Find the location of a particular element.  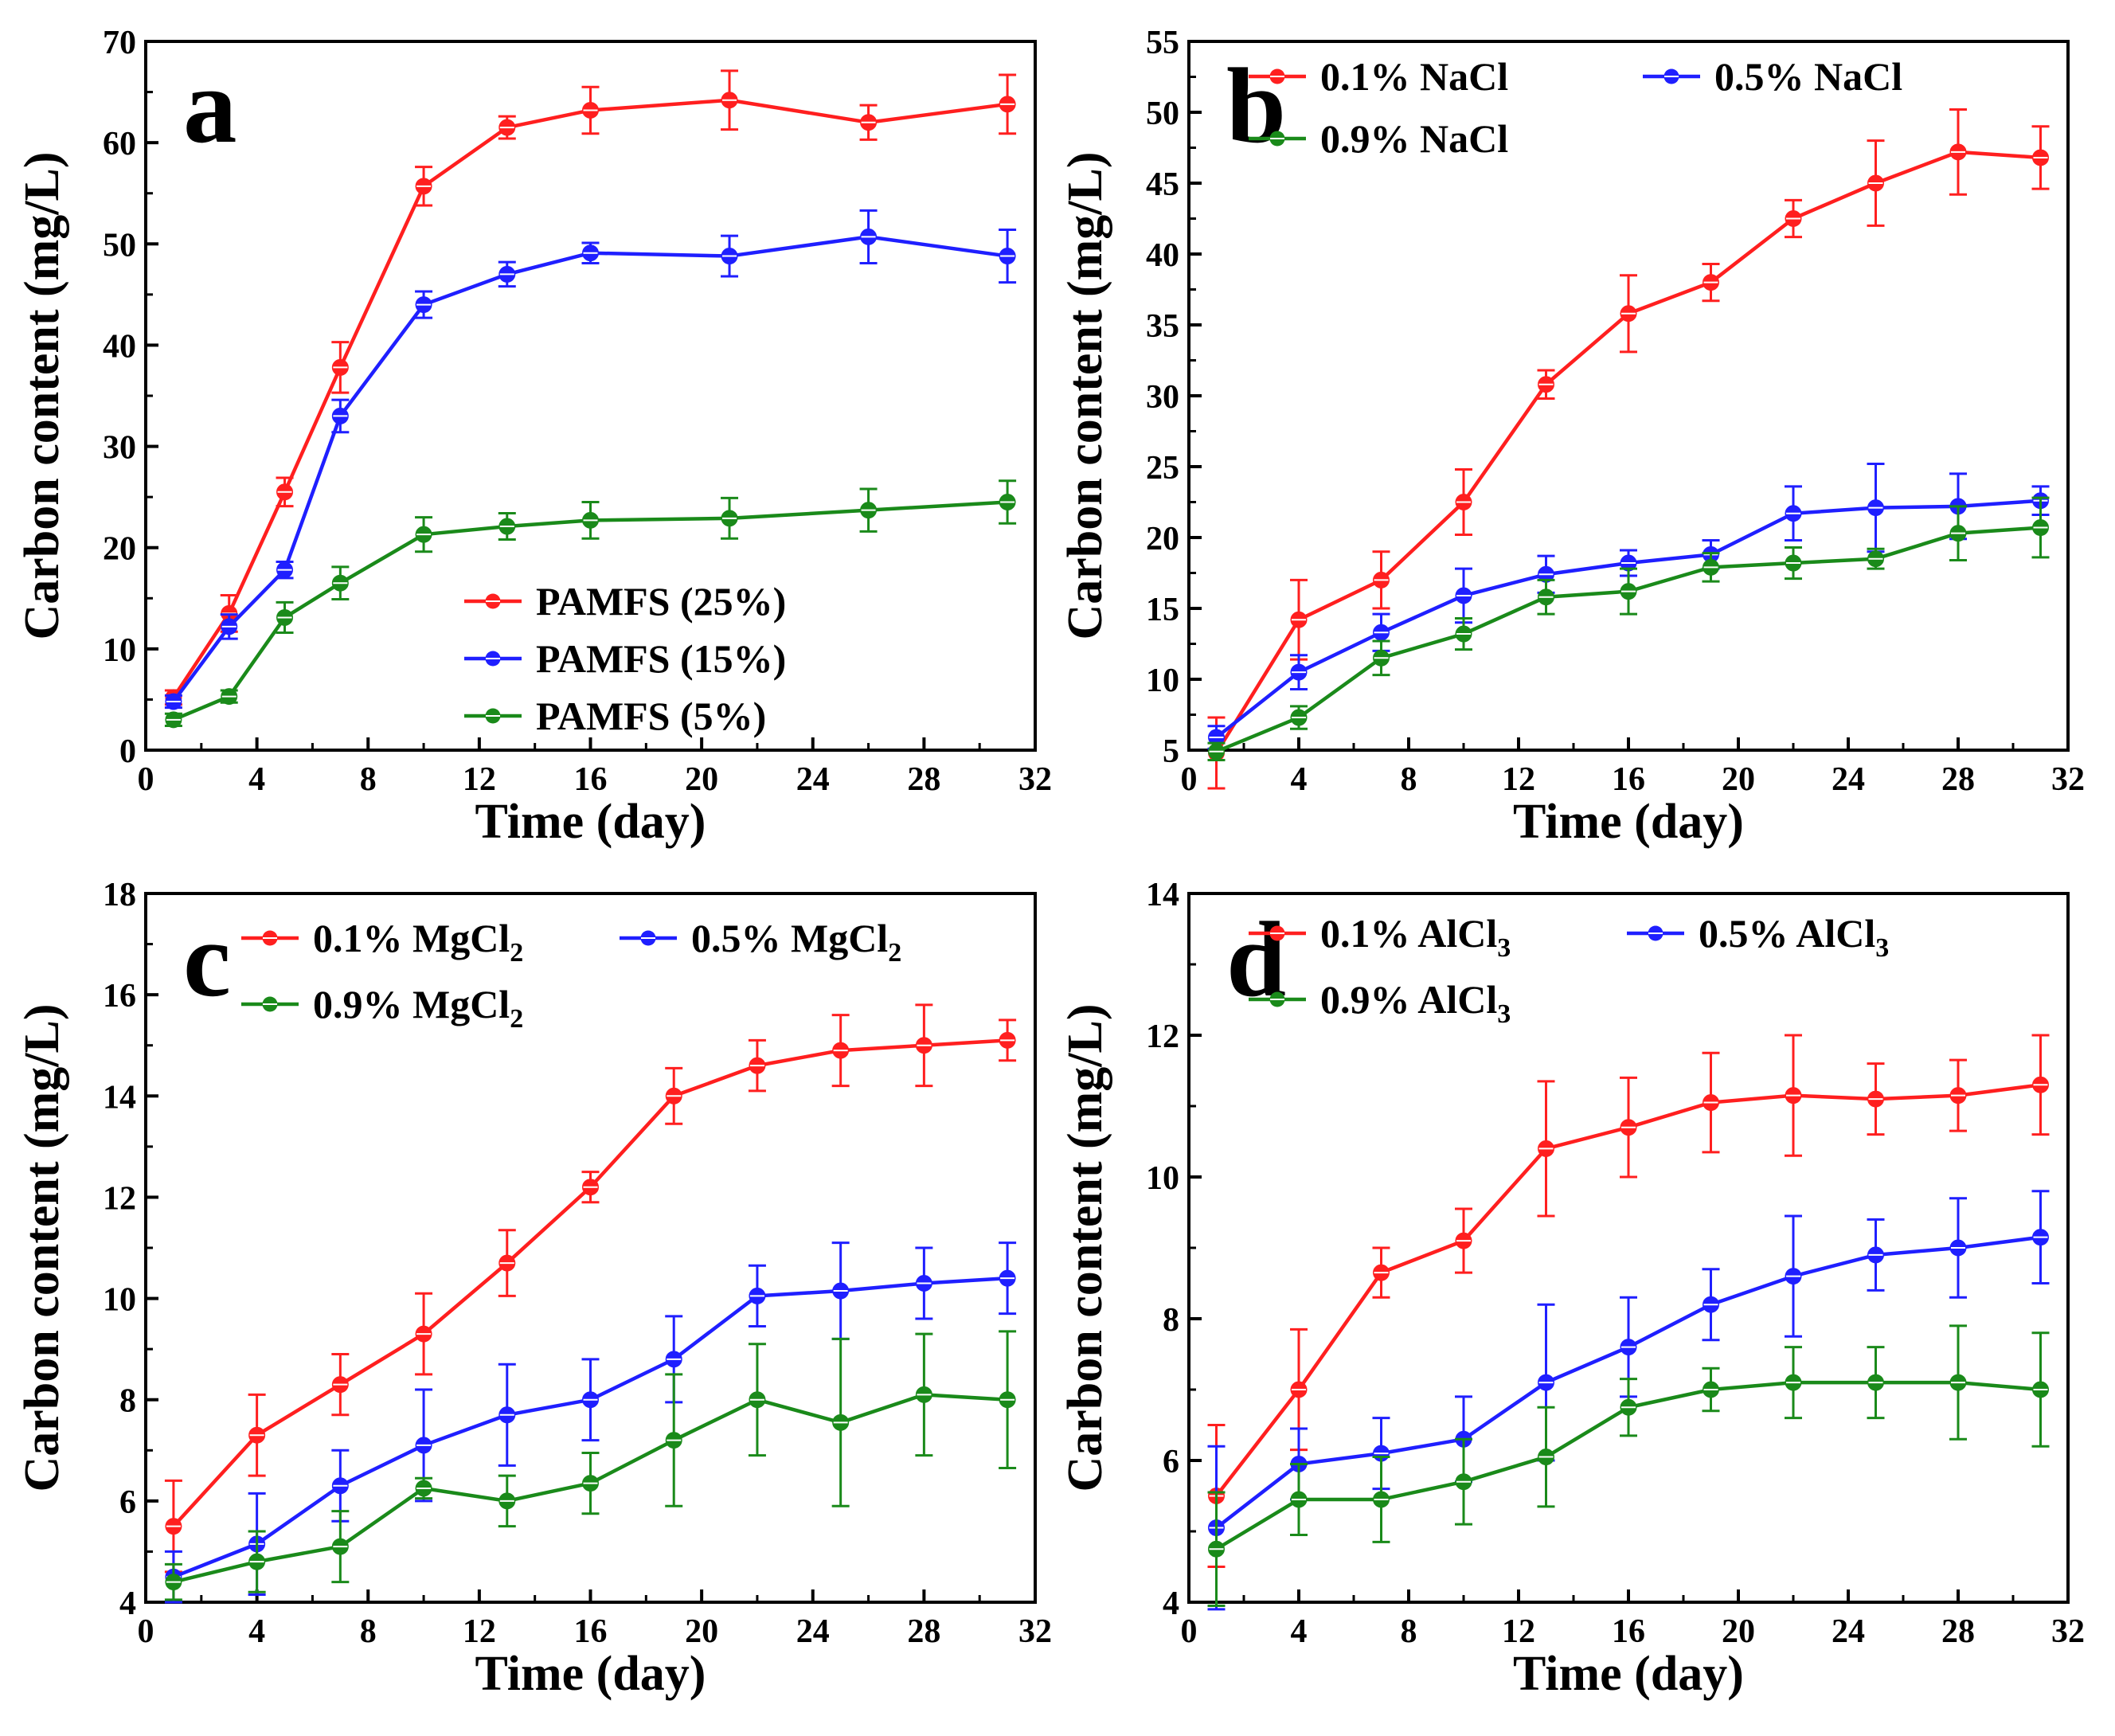

y-tick-label: 4 is located at coordinates (127, 1604).